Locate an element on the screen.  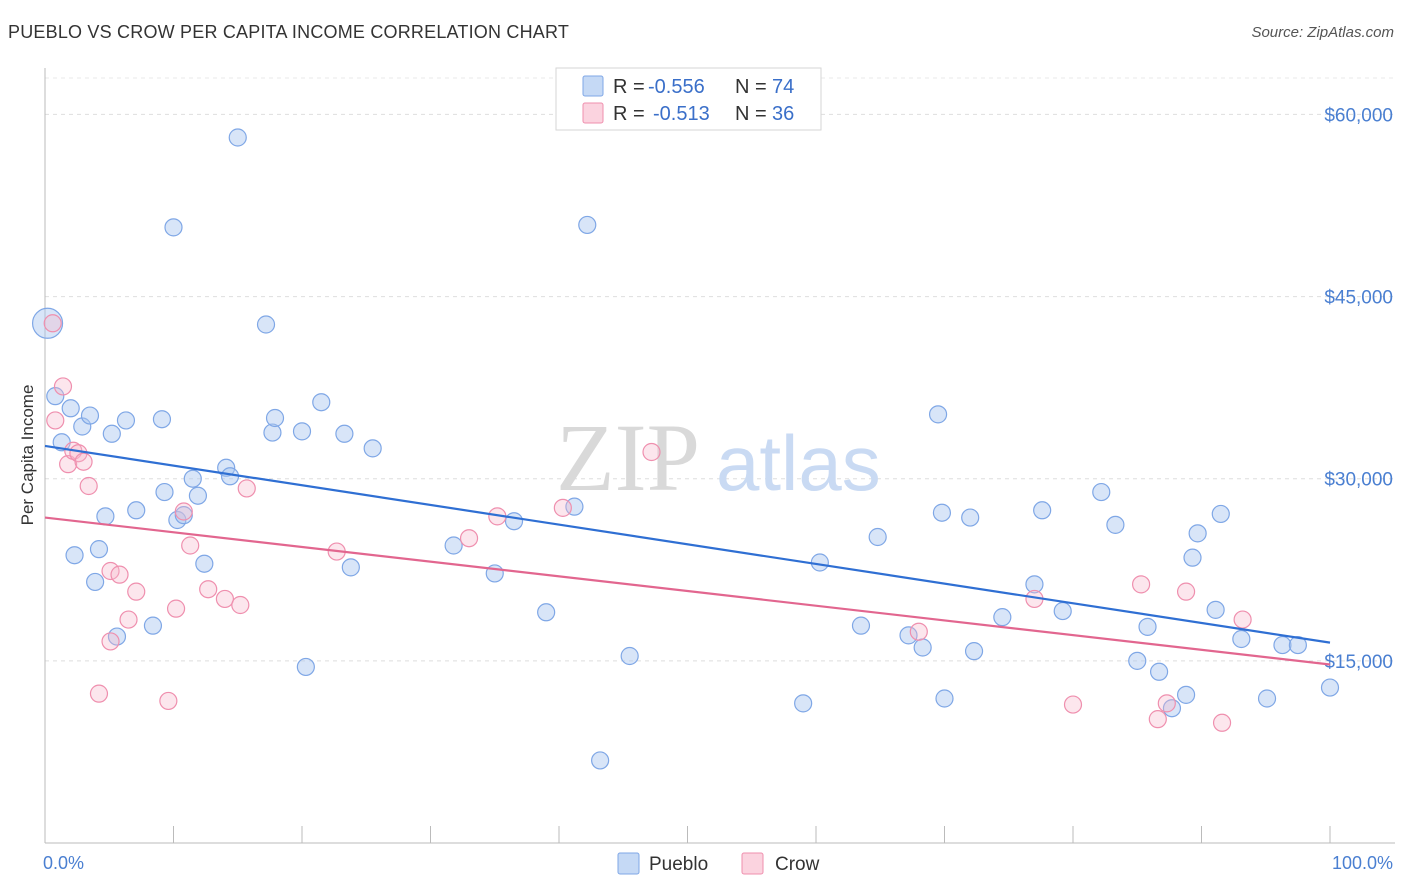
watermark-zip: ZIP is located at coordinates (628, 457).